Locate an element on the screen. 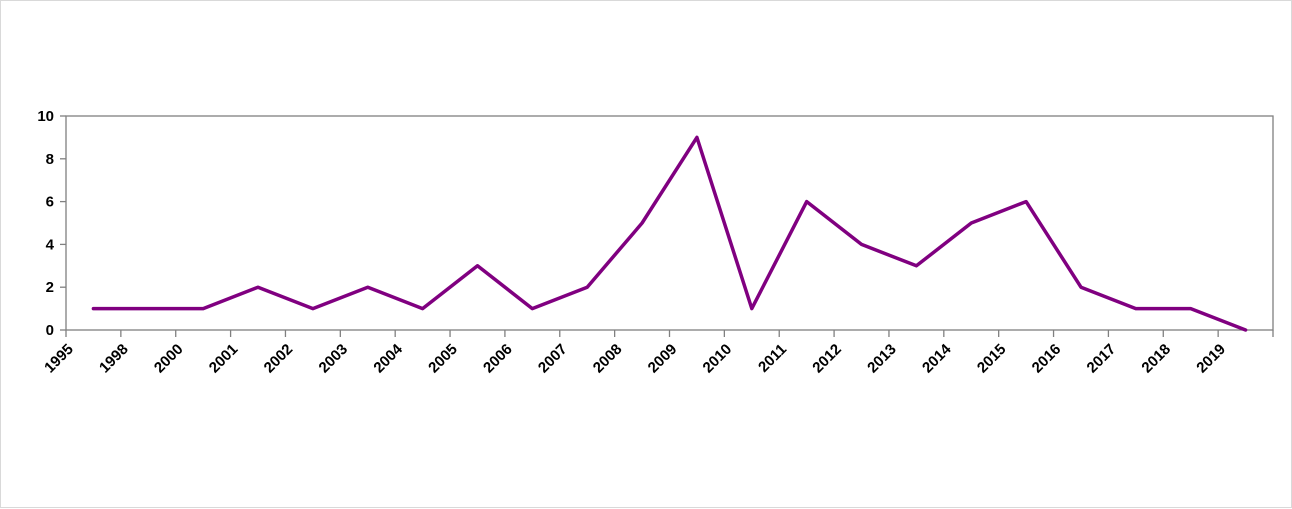  x-tick-label: 2005 is located at coordinates (443, 359).